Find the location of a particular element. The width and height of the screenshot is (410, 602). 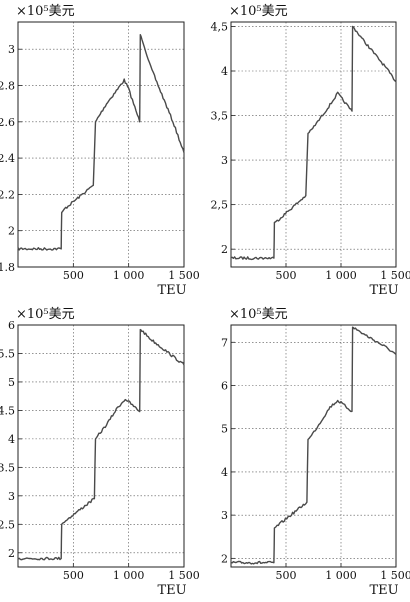

y-tick-label: 2,5 is located at coordinates (220, 205).